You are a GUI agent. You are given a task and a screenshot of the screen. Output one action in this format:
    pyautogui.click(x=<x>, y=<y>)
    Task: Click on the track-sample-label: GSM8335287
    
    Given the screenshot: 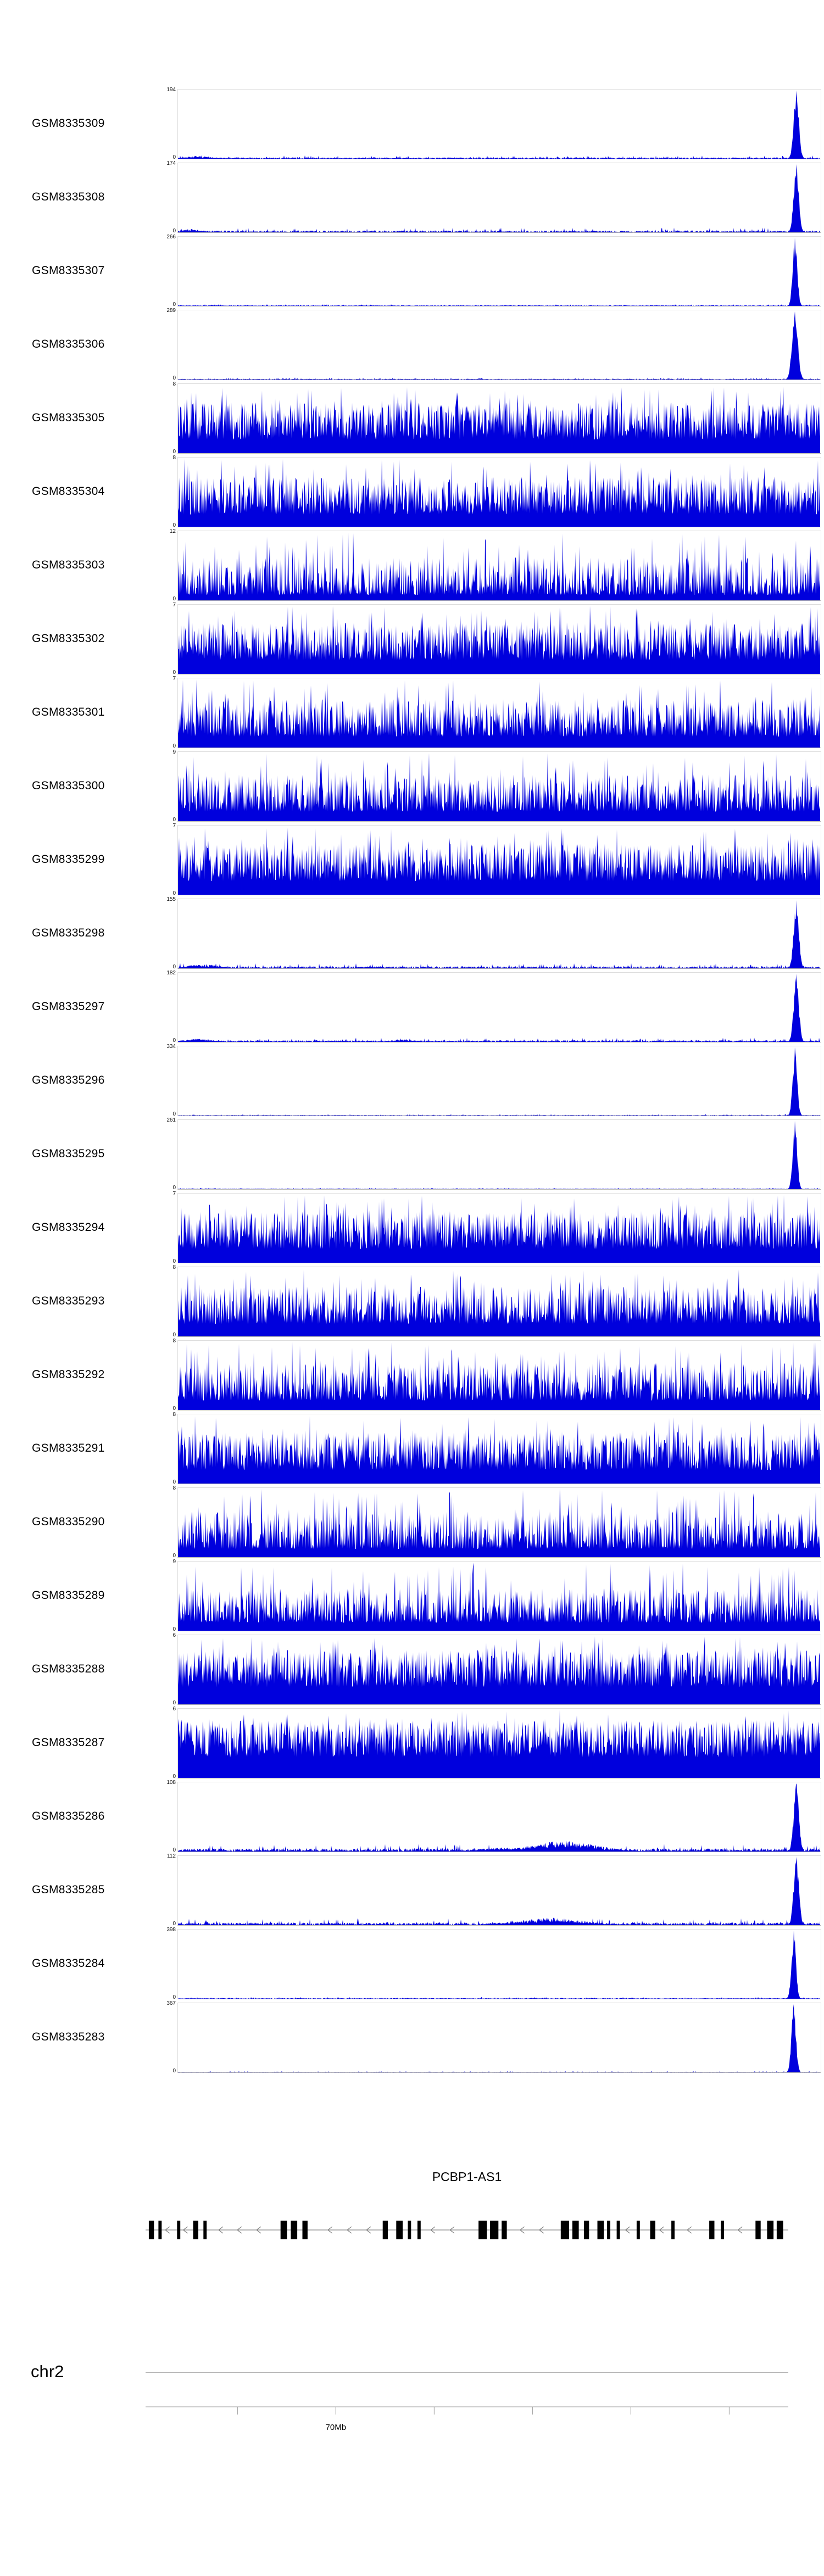 What is the action you would take?
    pyautogui.click(x=68, y=1742)
    